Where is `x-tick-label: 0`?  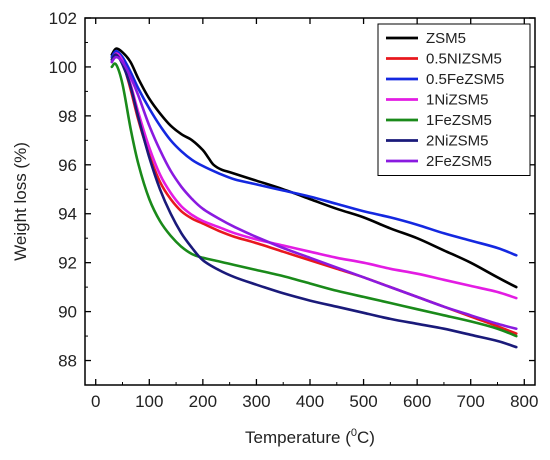 x-tick-label: 0 is located at coordinates (95, 401).